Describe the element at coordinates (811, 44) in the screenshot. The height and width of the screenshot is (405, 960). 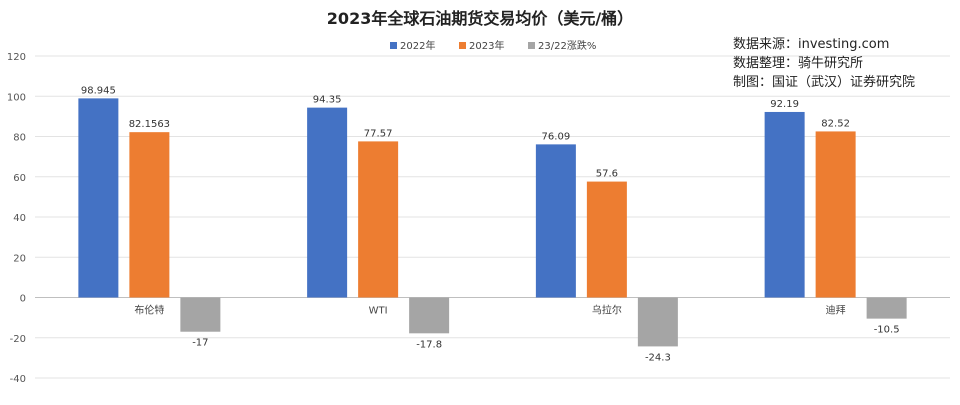
I see `source-note-line1: 数据来源：investing.com` at that location.